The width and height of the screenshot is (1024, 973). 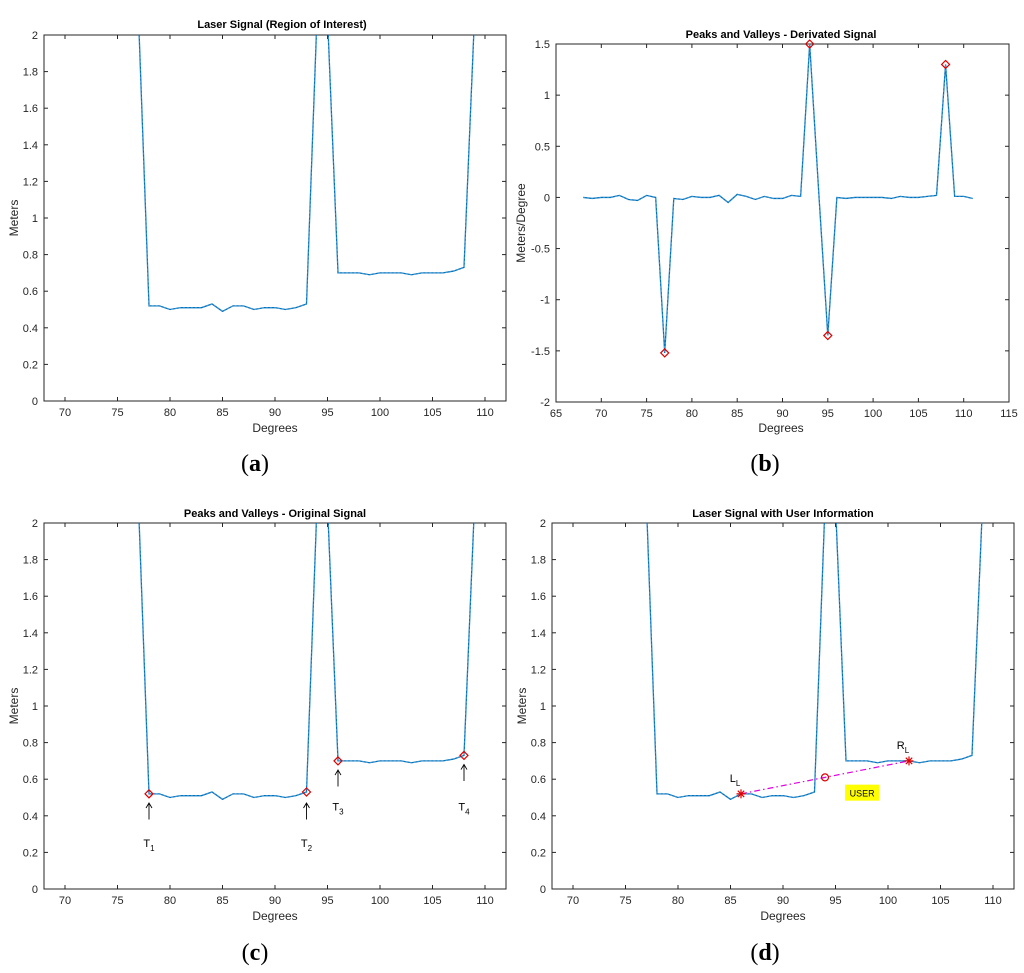 What do you see at coordinates (778, 198) in the screenshot?
I see `panel-b-series-dash` at bounding box center [778, 198].